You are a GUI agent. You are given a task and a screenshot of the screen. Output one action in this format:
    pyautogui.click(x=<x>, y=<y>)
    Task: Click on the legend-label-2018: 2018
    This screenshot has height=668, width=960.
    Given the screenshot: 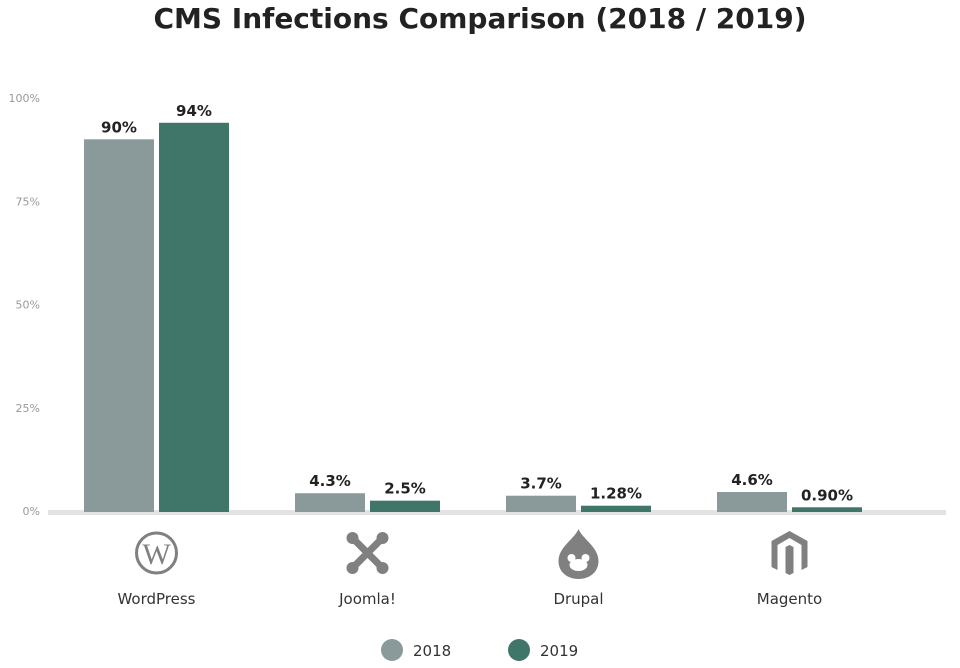 What is the action you would take?
    pyautogui.click(x=432, y=651)
    